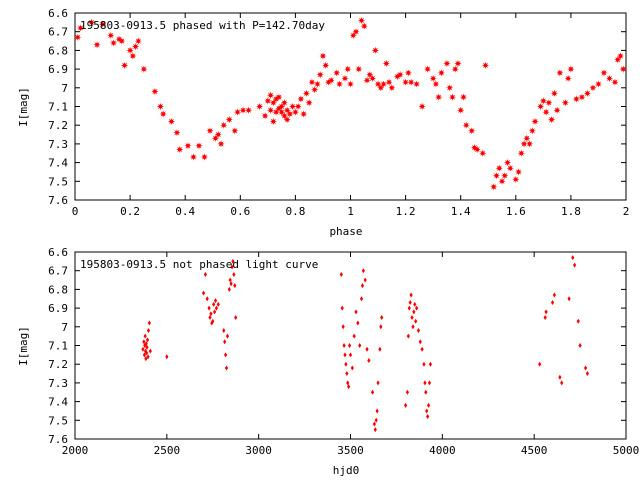 The width and height of the screenshot is (640, 480). I want to click on y-tick-label: 7.3, so click(58, 144).